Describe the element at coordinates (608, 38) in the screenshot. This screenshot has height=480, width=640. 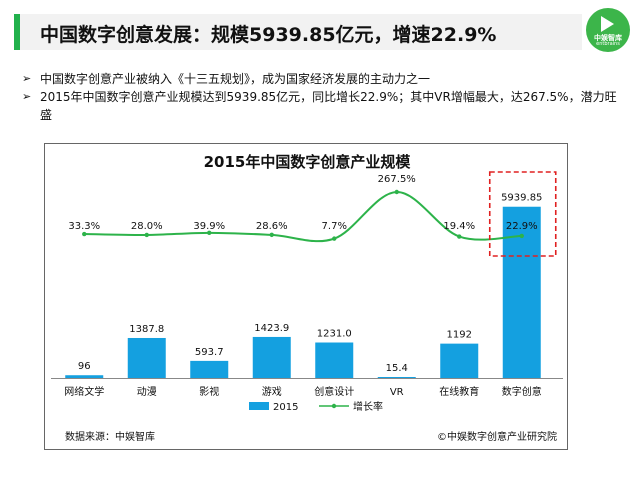
I see `logo-name: 中娱智库` at that location.